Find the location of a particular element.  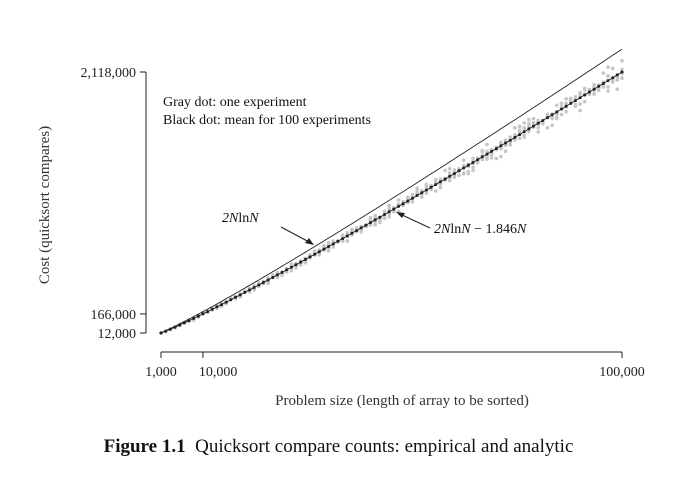

x-ticks: 1,000 10,000 100,000 is located at coordinates (395, 366).